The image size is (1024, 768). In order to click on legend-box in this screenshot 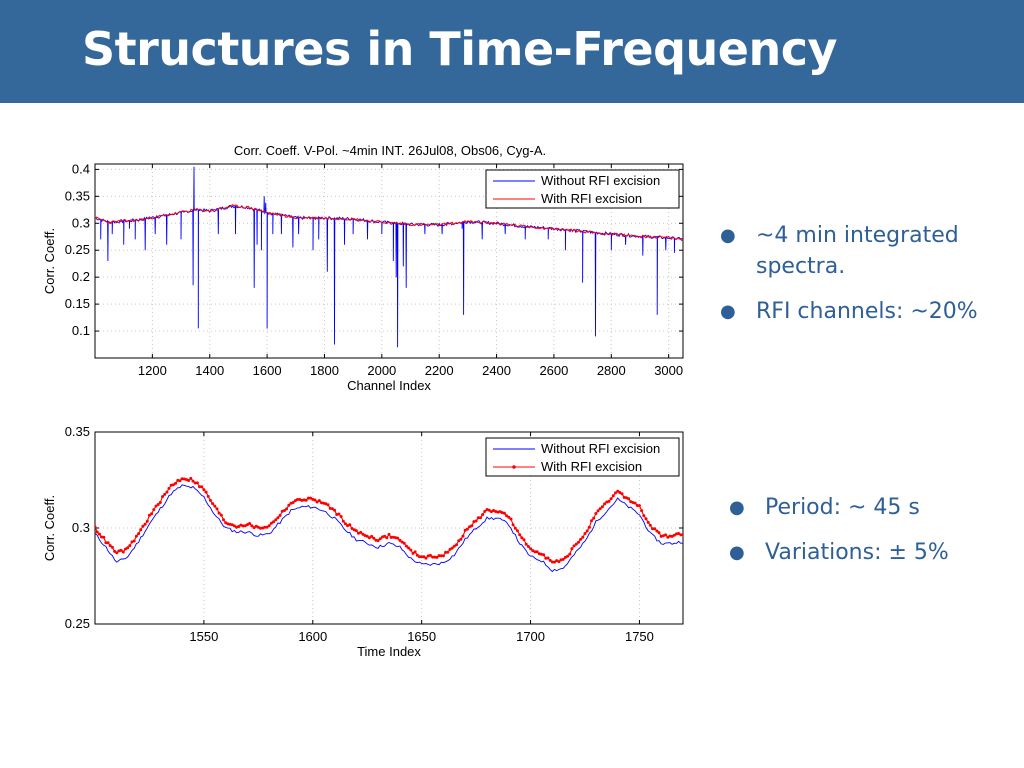, I will do `click(582, 189)`.